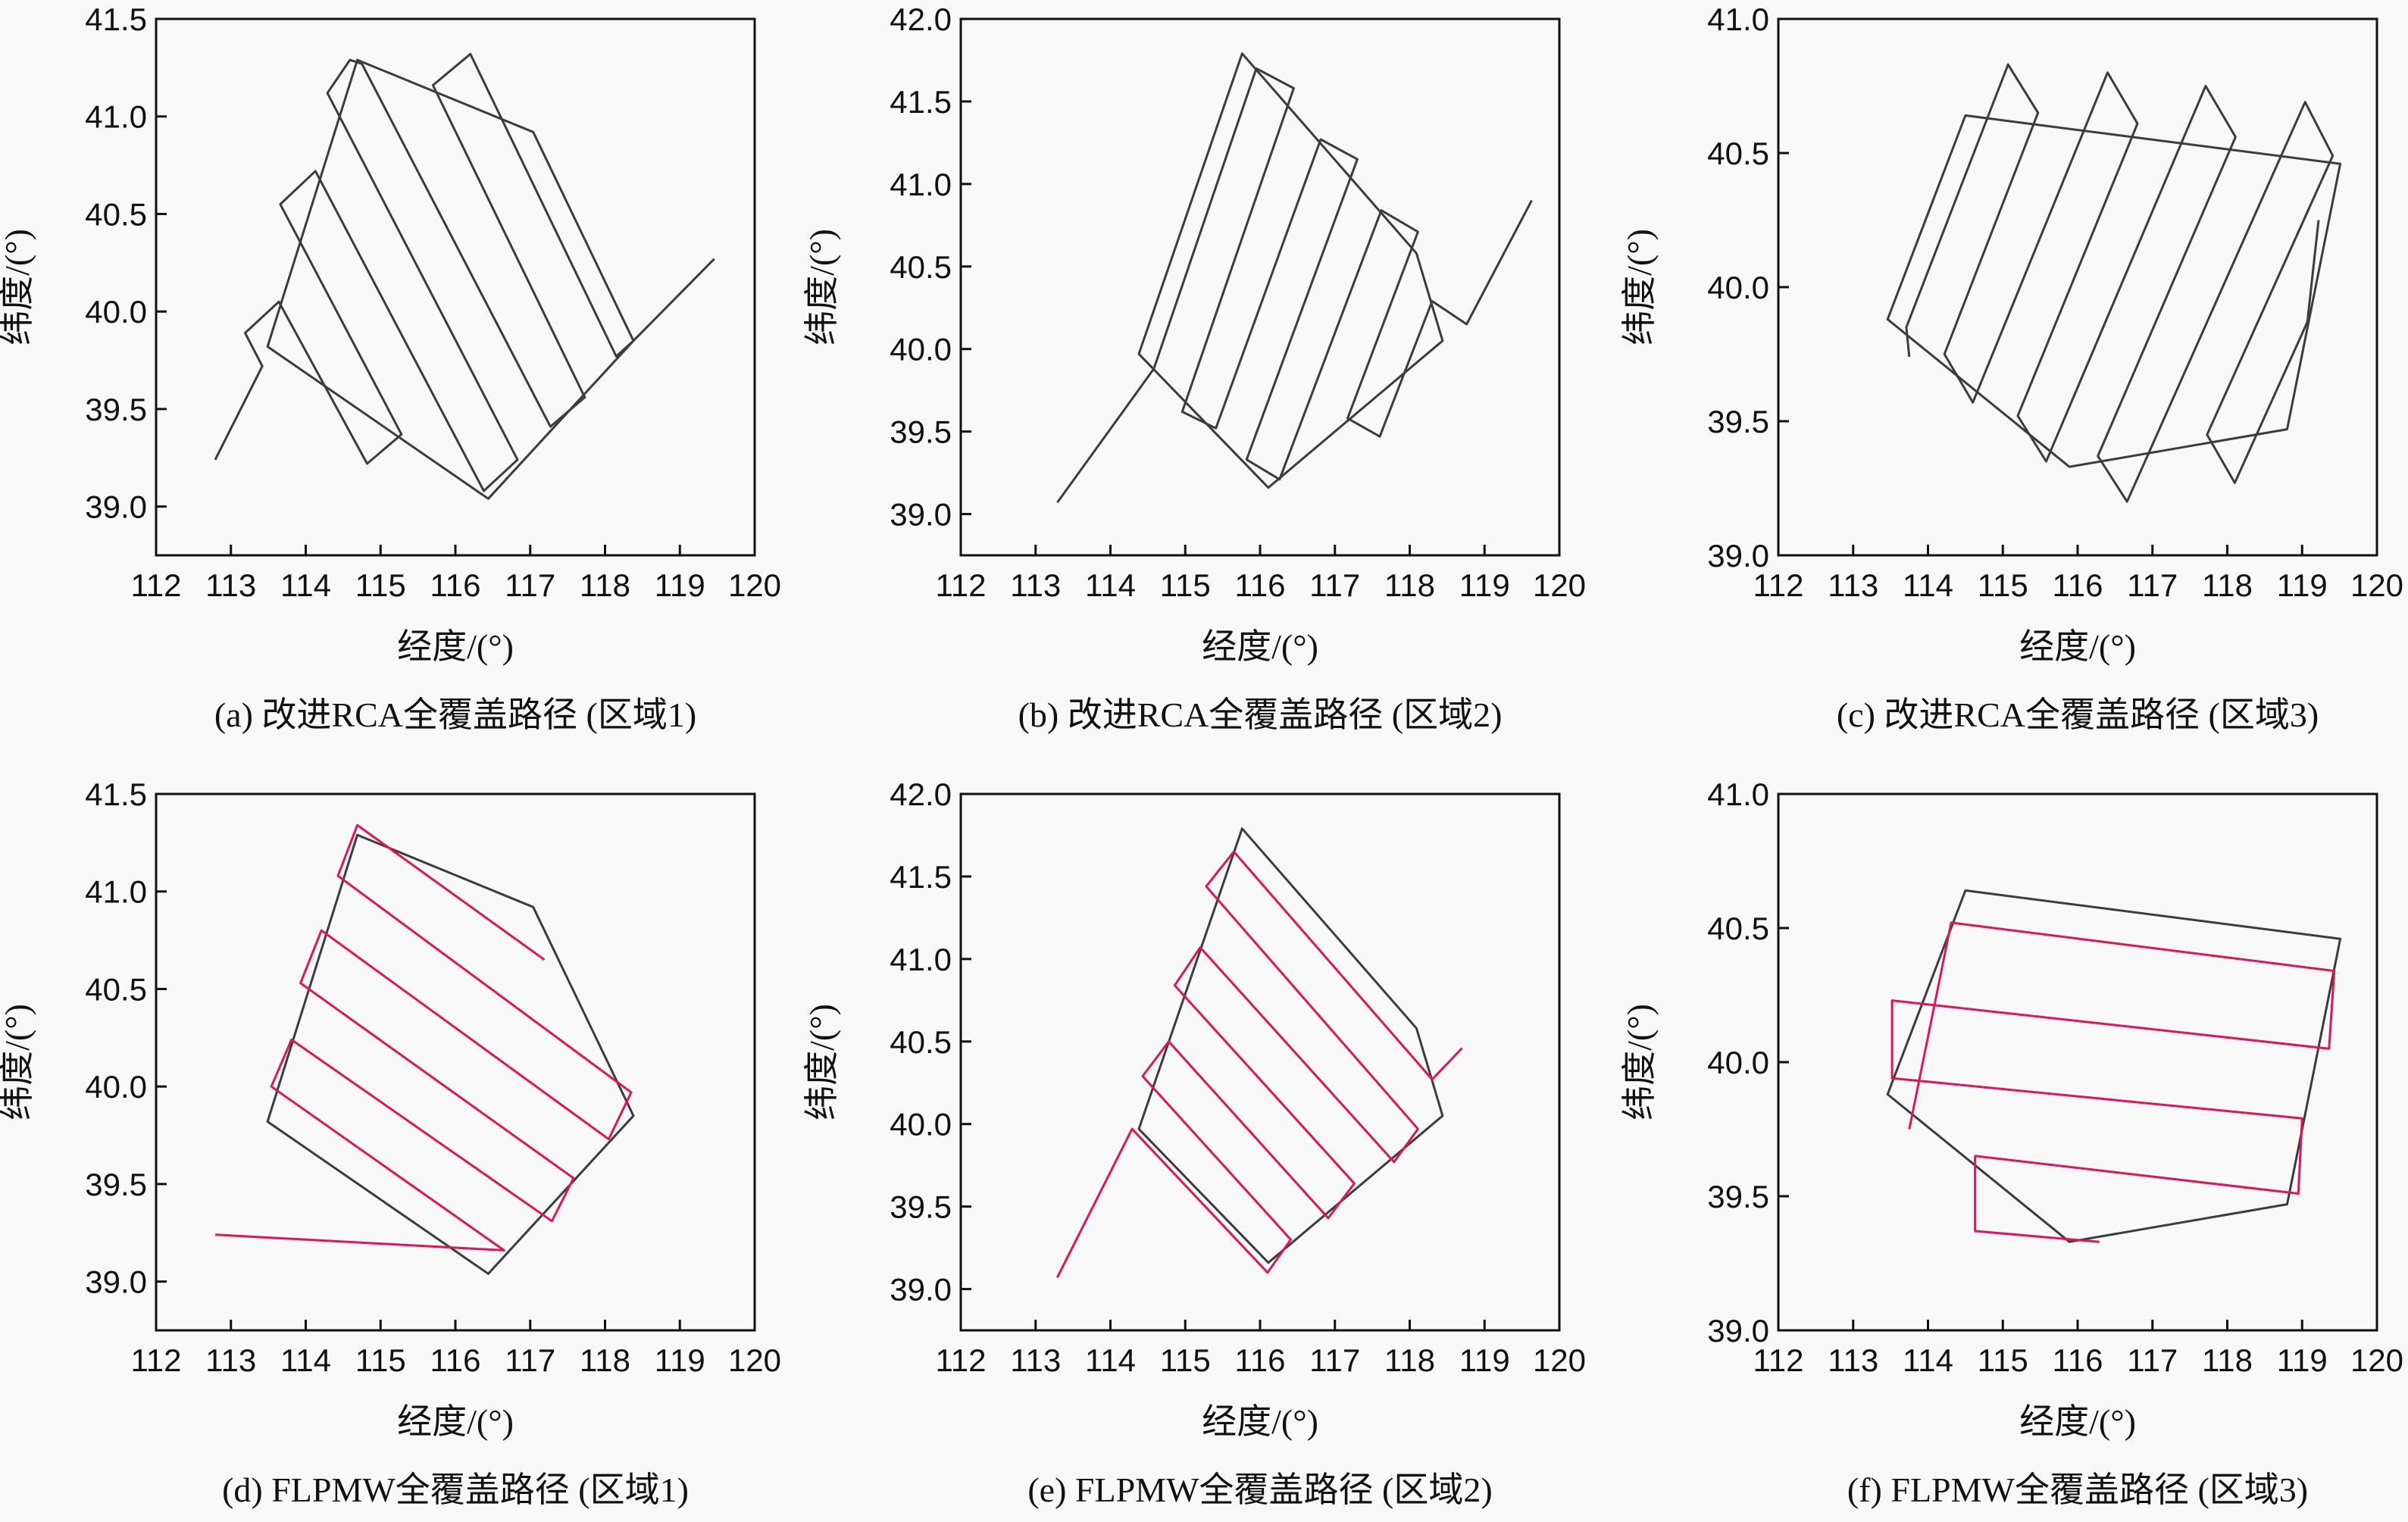 The height and width of the screenshot is (1522, 2408). What do you see at coordinates (1260, 714) in the screenshot?
I see `subplot-caption: (b) 改进RCA全覆盖路径 (区域2)` at bounding box center [1260, 714].